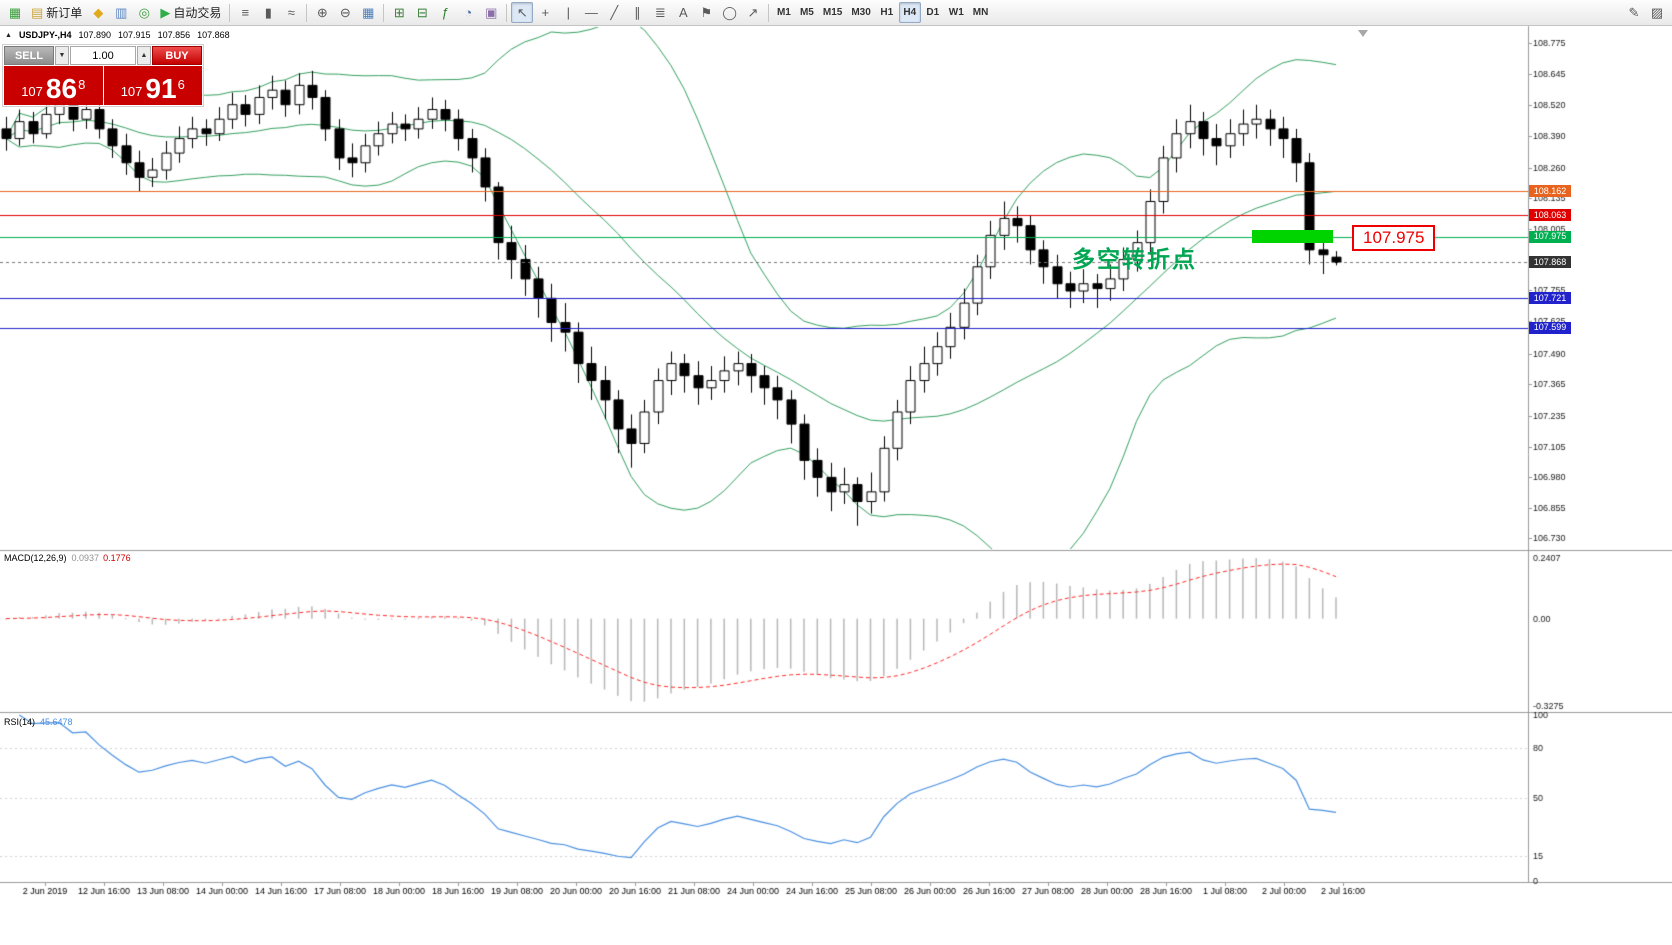 The width and height of the screenshot is (1672, 945). I want to click on timeframe-d1: D1, so click(933, 12).